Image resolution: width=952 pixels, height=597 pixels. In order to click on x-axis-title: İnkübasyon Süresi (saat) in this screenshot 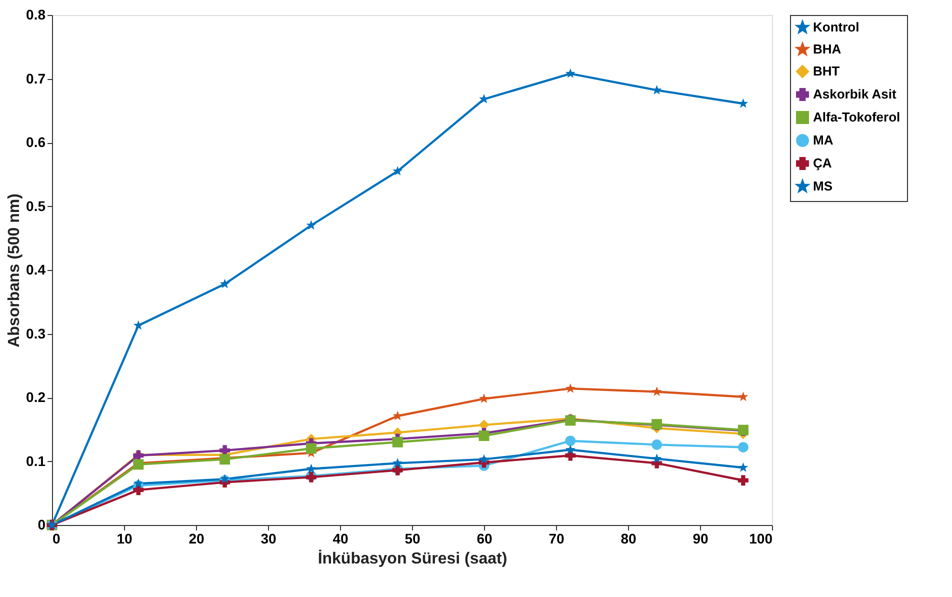, I will do `click(413, 559)`.